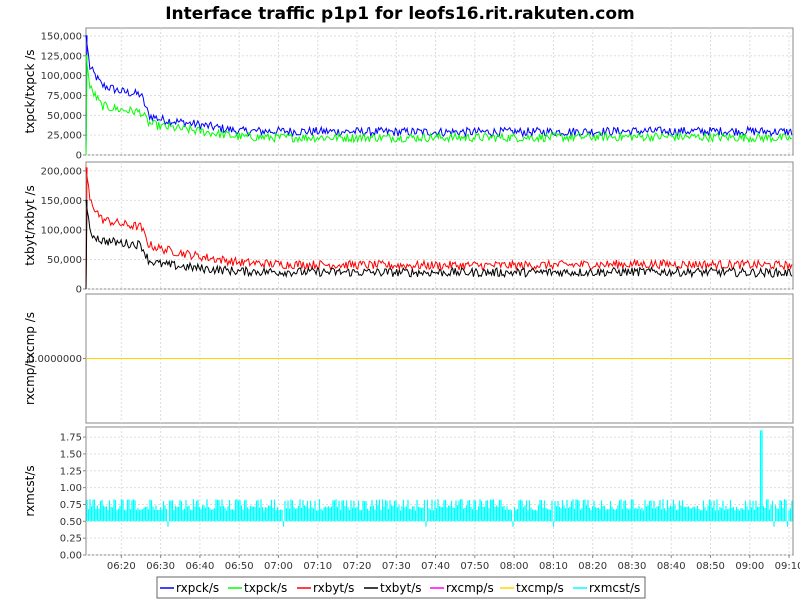  I want to click on x-tick-label: 08:20, so click(592, 566).